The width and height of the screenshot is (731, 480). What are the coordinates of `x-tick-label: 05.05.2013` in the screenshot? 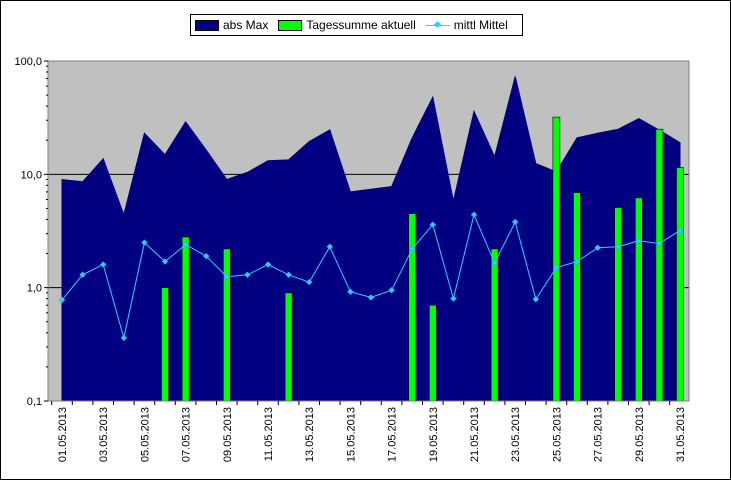 It's located at (145, 434).